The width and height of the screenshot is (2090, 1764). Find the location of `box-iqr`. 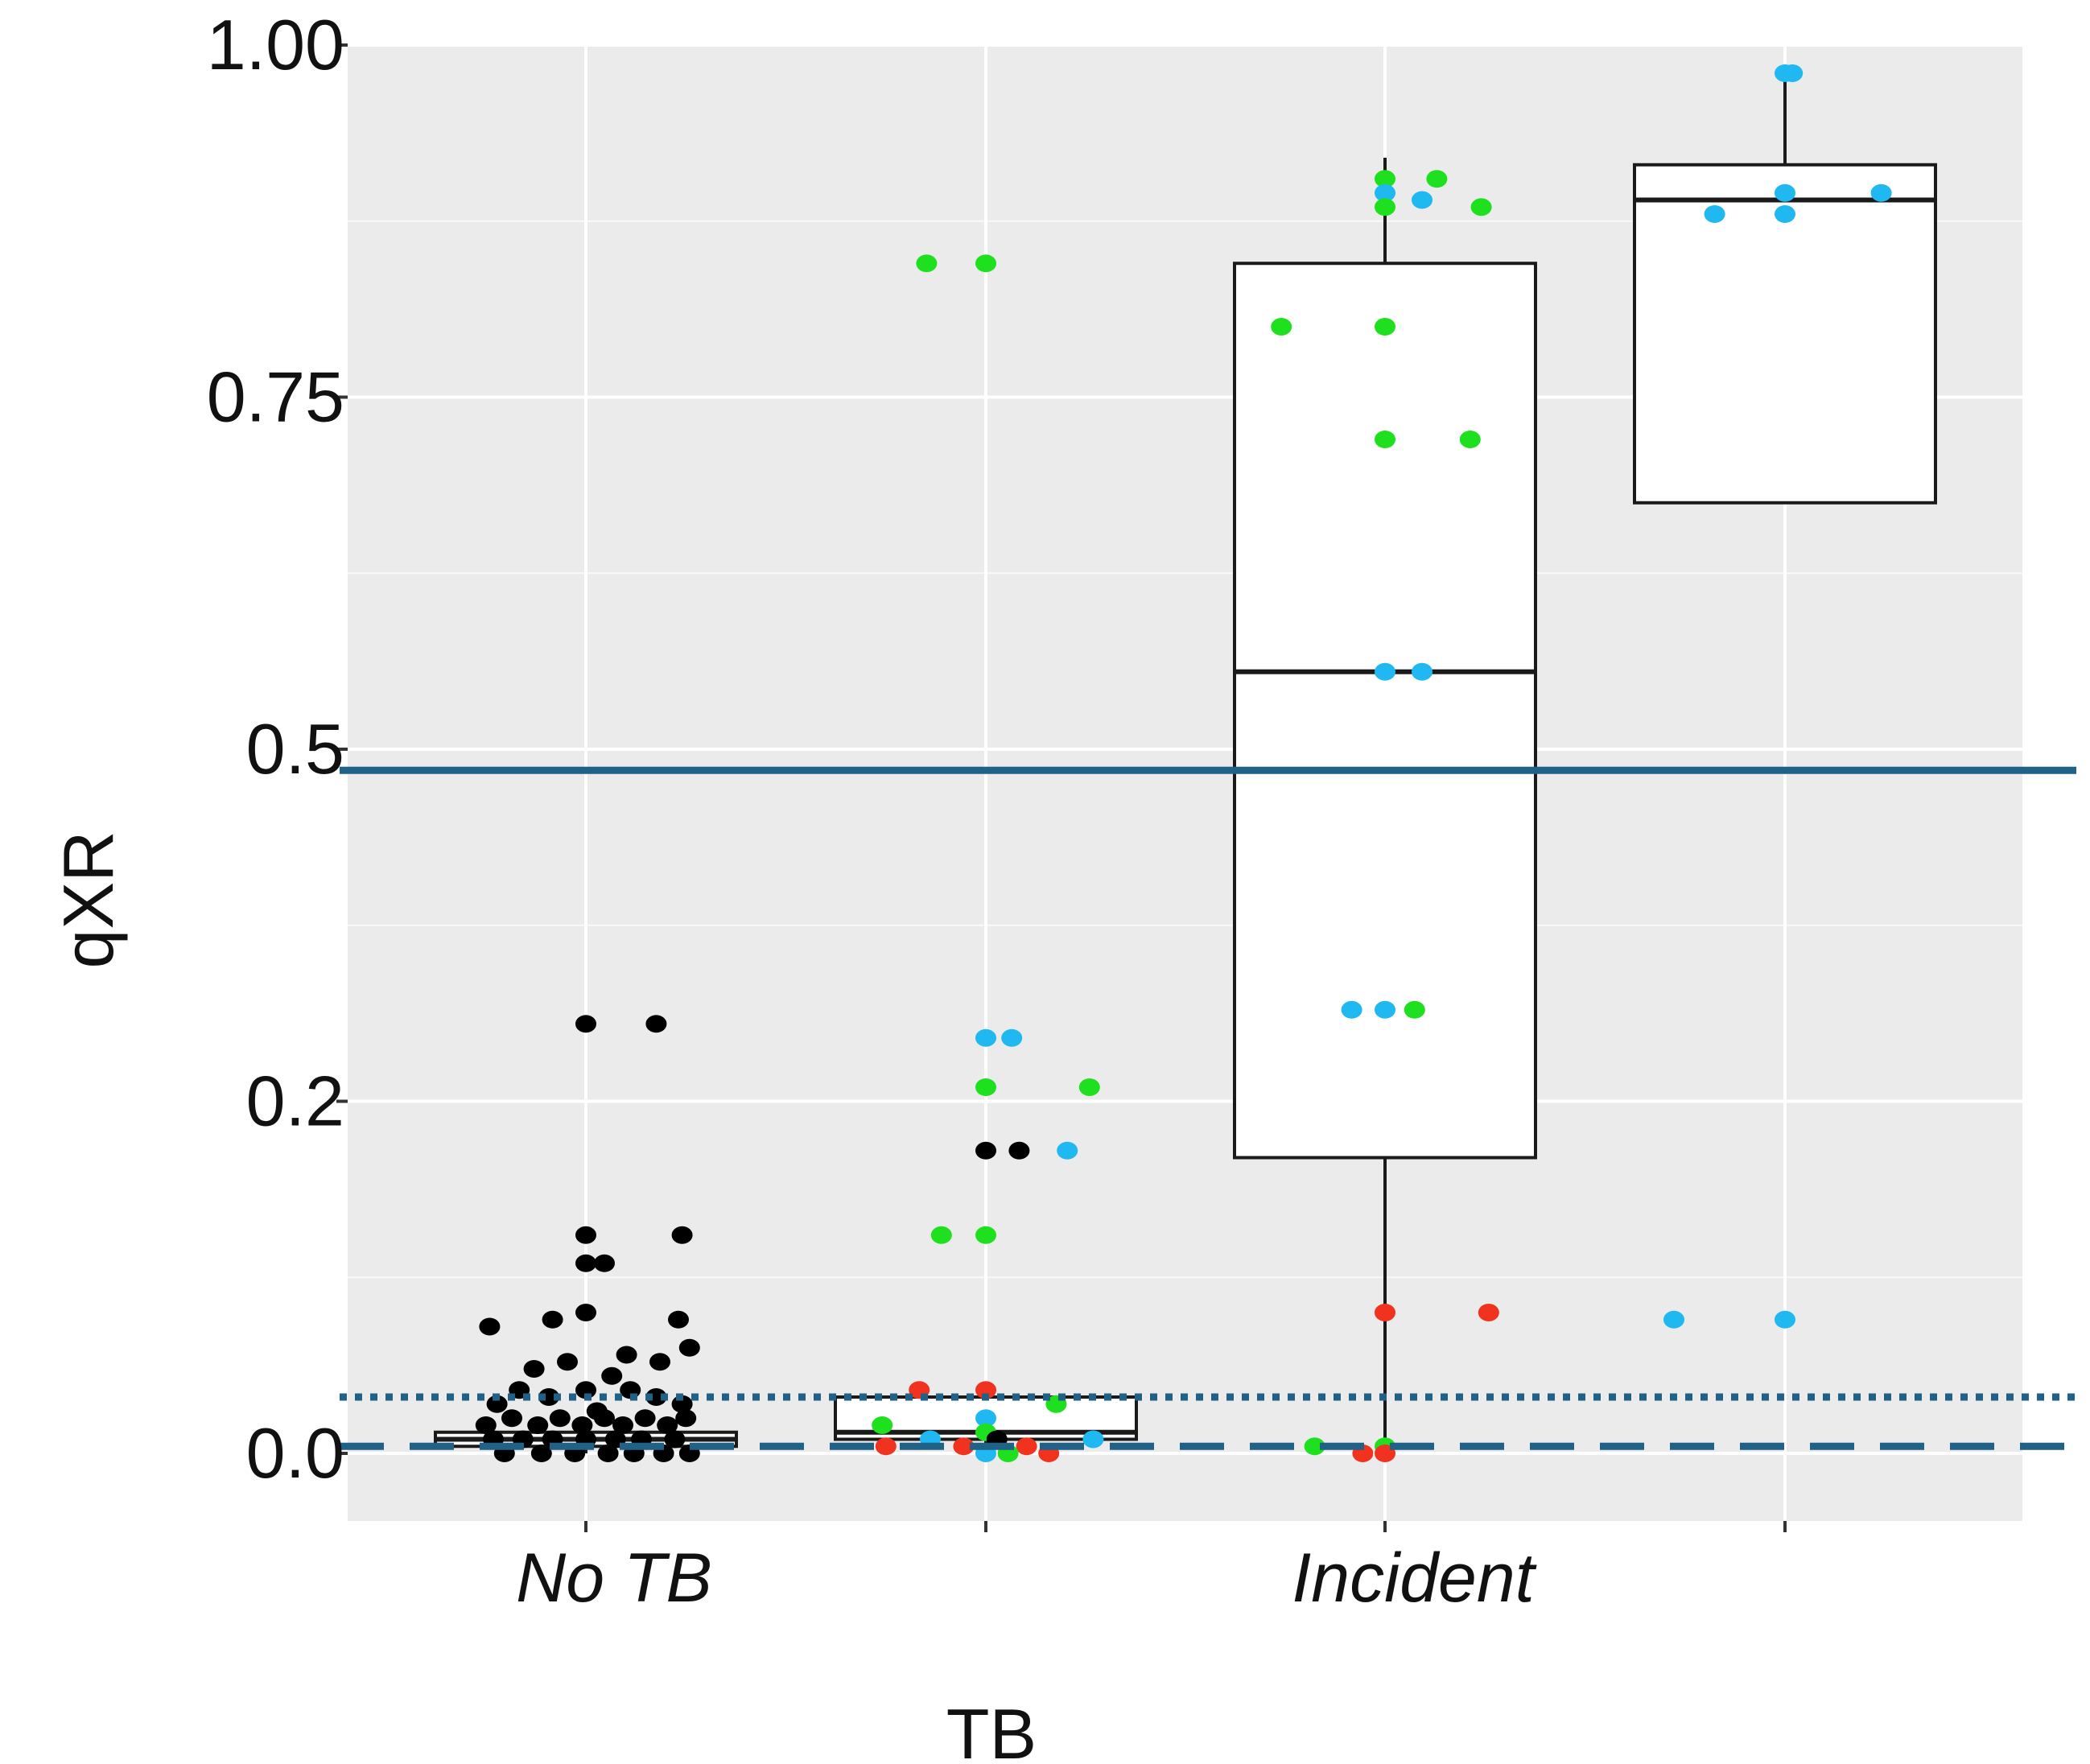

box-iqr is located at coordinates (1385, 711).